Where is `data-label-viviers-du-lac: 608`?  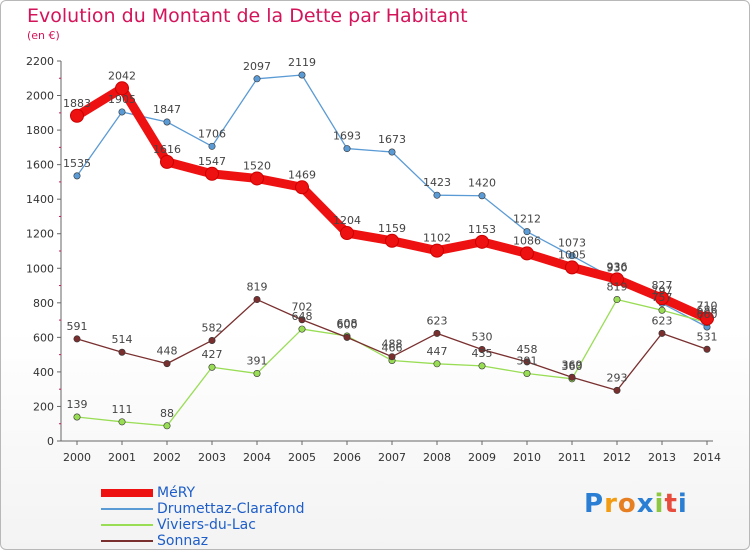 data-label-viviers-du-lac: 608 is located at coordinates (347, 323).